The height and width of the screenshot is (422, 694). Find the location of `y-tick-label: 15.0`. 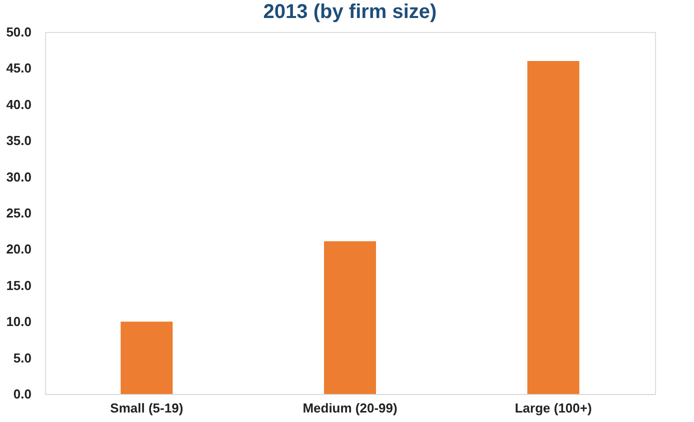

y-tick-label: 15.0 is located at coordinates (19, 285).